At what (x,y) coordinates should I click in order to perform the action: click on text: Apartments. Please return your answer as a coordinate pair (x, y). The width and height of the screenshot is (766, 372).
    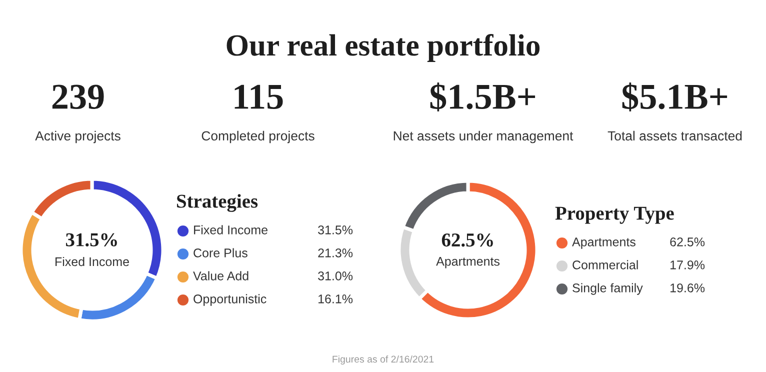
    Looking at the image, I should click on (468, 262).